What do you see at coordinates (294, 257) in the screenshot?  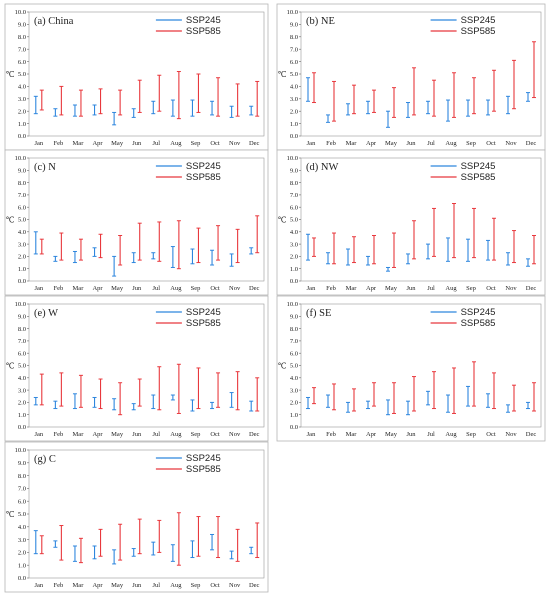 I see `y-tick-label: 2.0` at bounding box center [294, 257].